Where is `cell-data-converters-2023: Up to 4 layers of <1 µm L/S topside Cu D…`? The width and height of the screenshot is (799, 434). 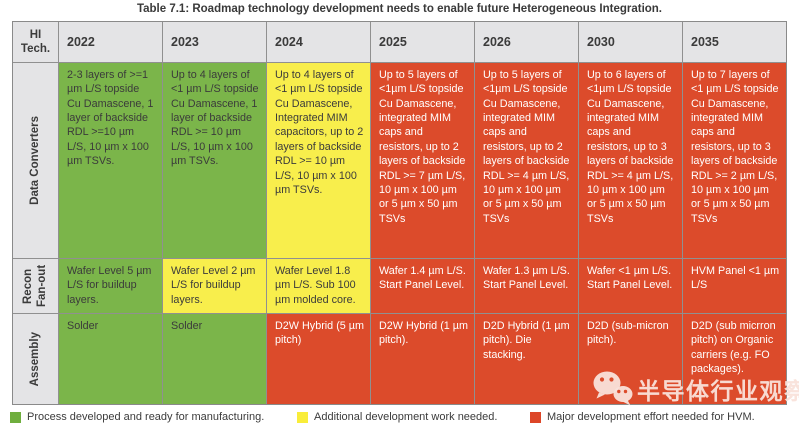
cell-data-converters-2023: Up to 4 layers of <1 µm L/S topside Cu D… is located at coordinates (214, 160).